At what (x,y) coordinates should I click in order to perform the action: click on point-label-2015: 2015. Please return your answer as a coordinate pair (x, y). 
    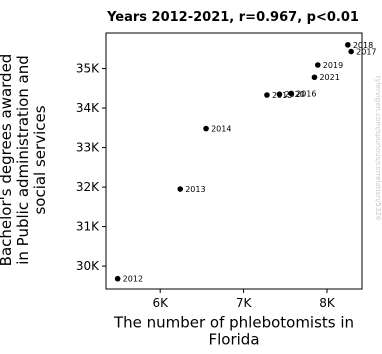
    Looking at the image, I should click on (282, 95).